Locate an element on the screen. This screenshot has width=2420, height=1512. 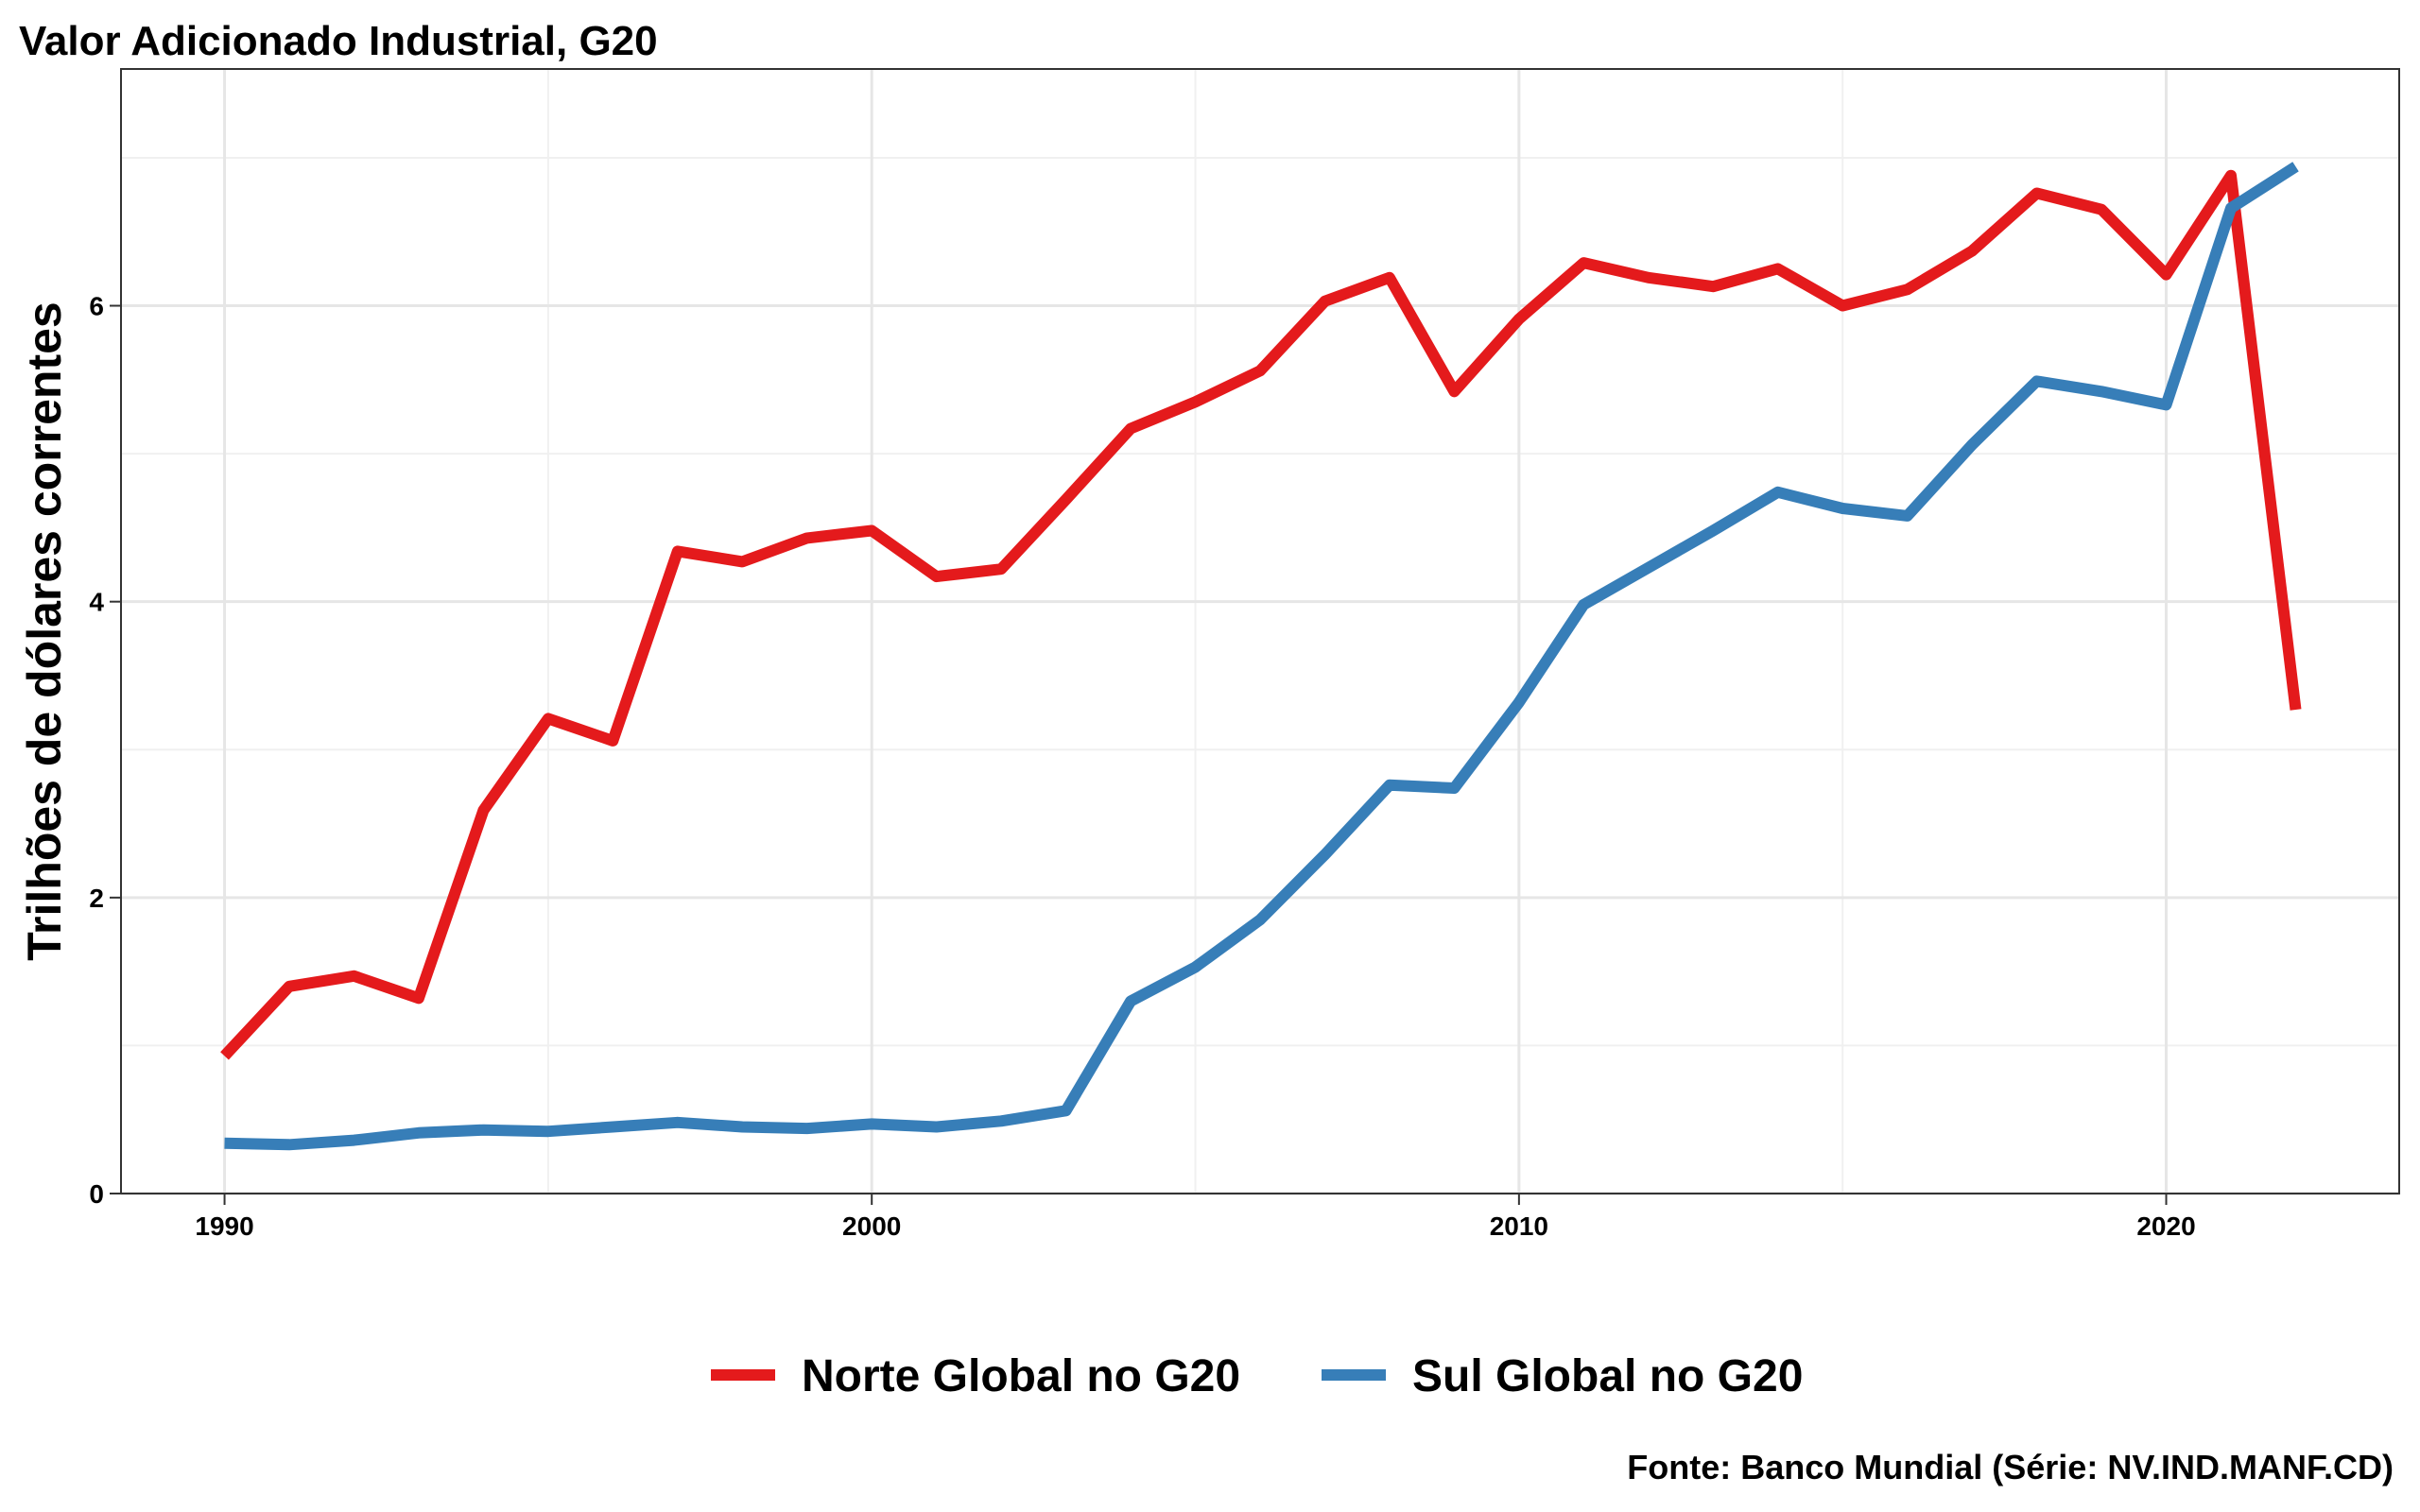
x-tick-label: 1990 is located at coordinates (224, 1226).